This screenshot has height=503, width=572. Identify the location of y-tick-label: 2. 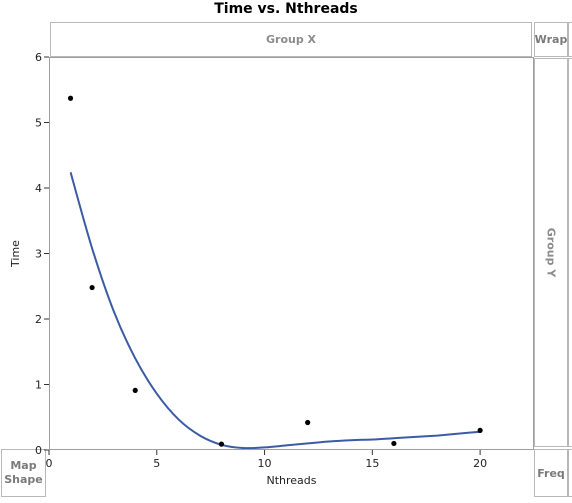
(38, 319).